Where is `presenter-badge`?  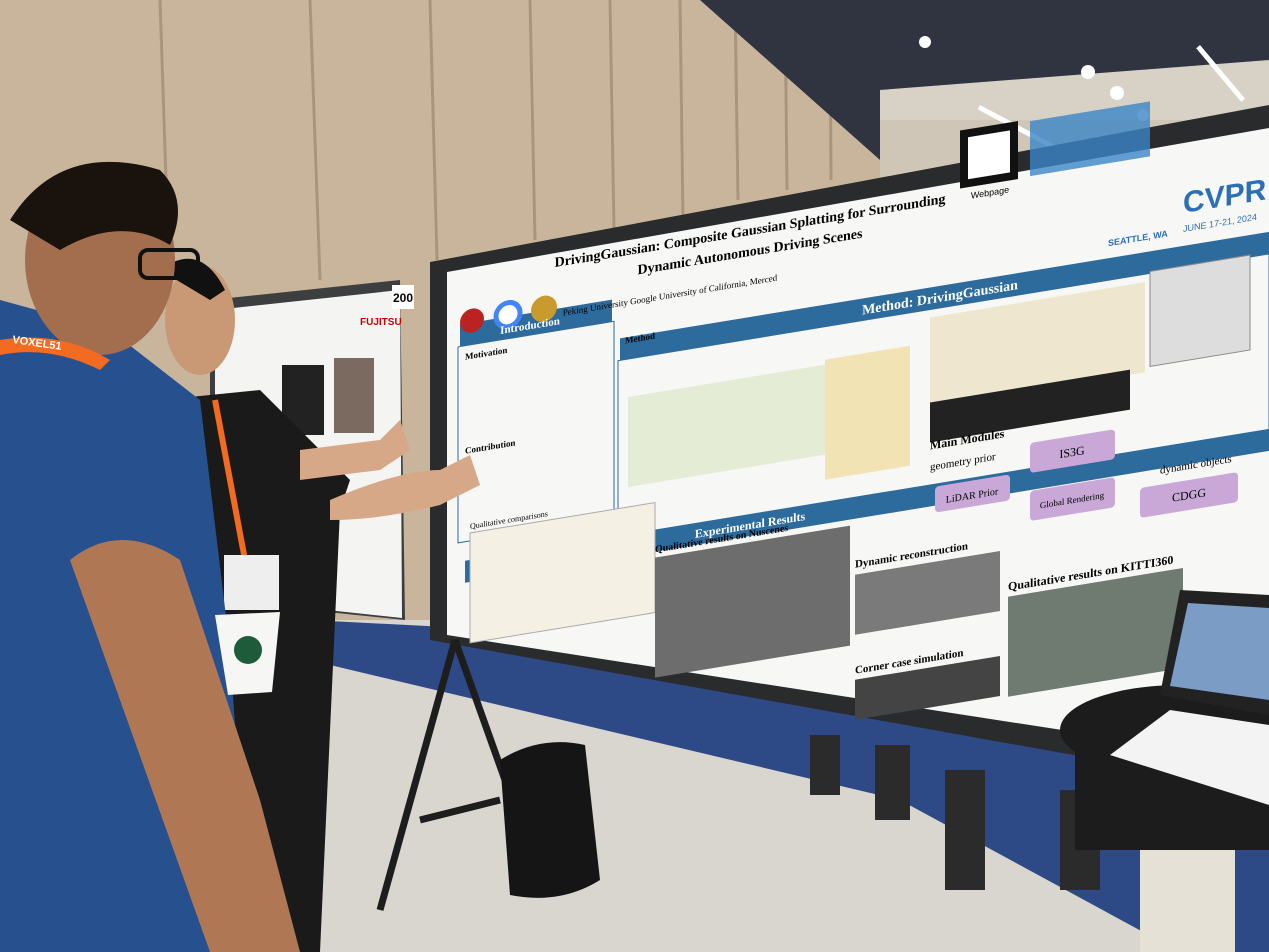 presenter-badge is located at coordinates (251, 582).